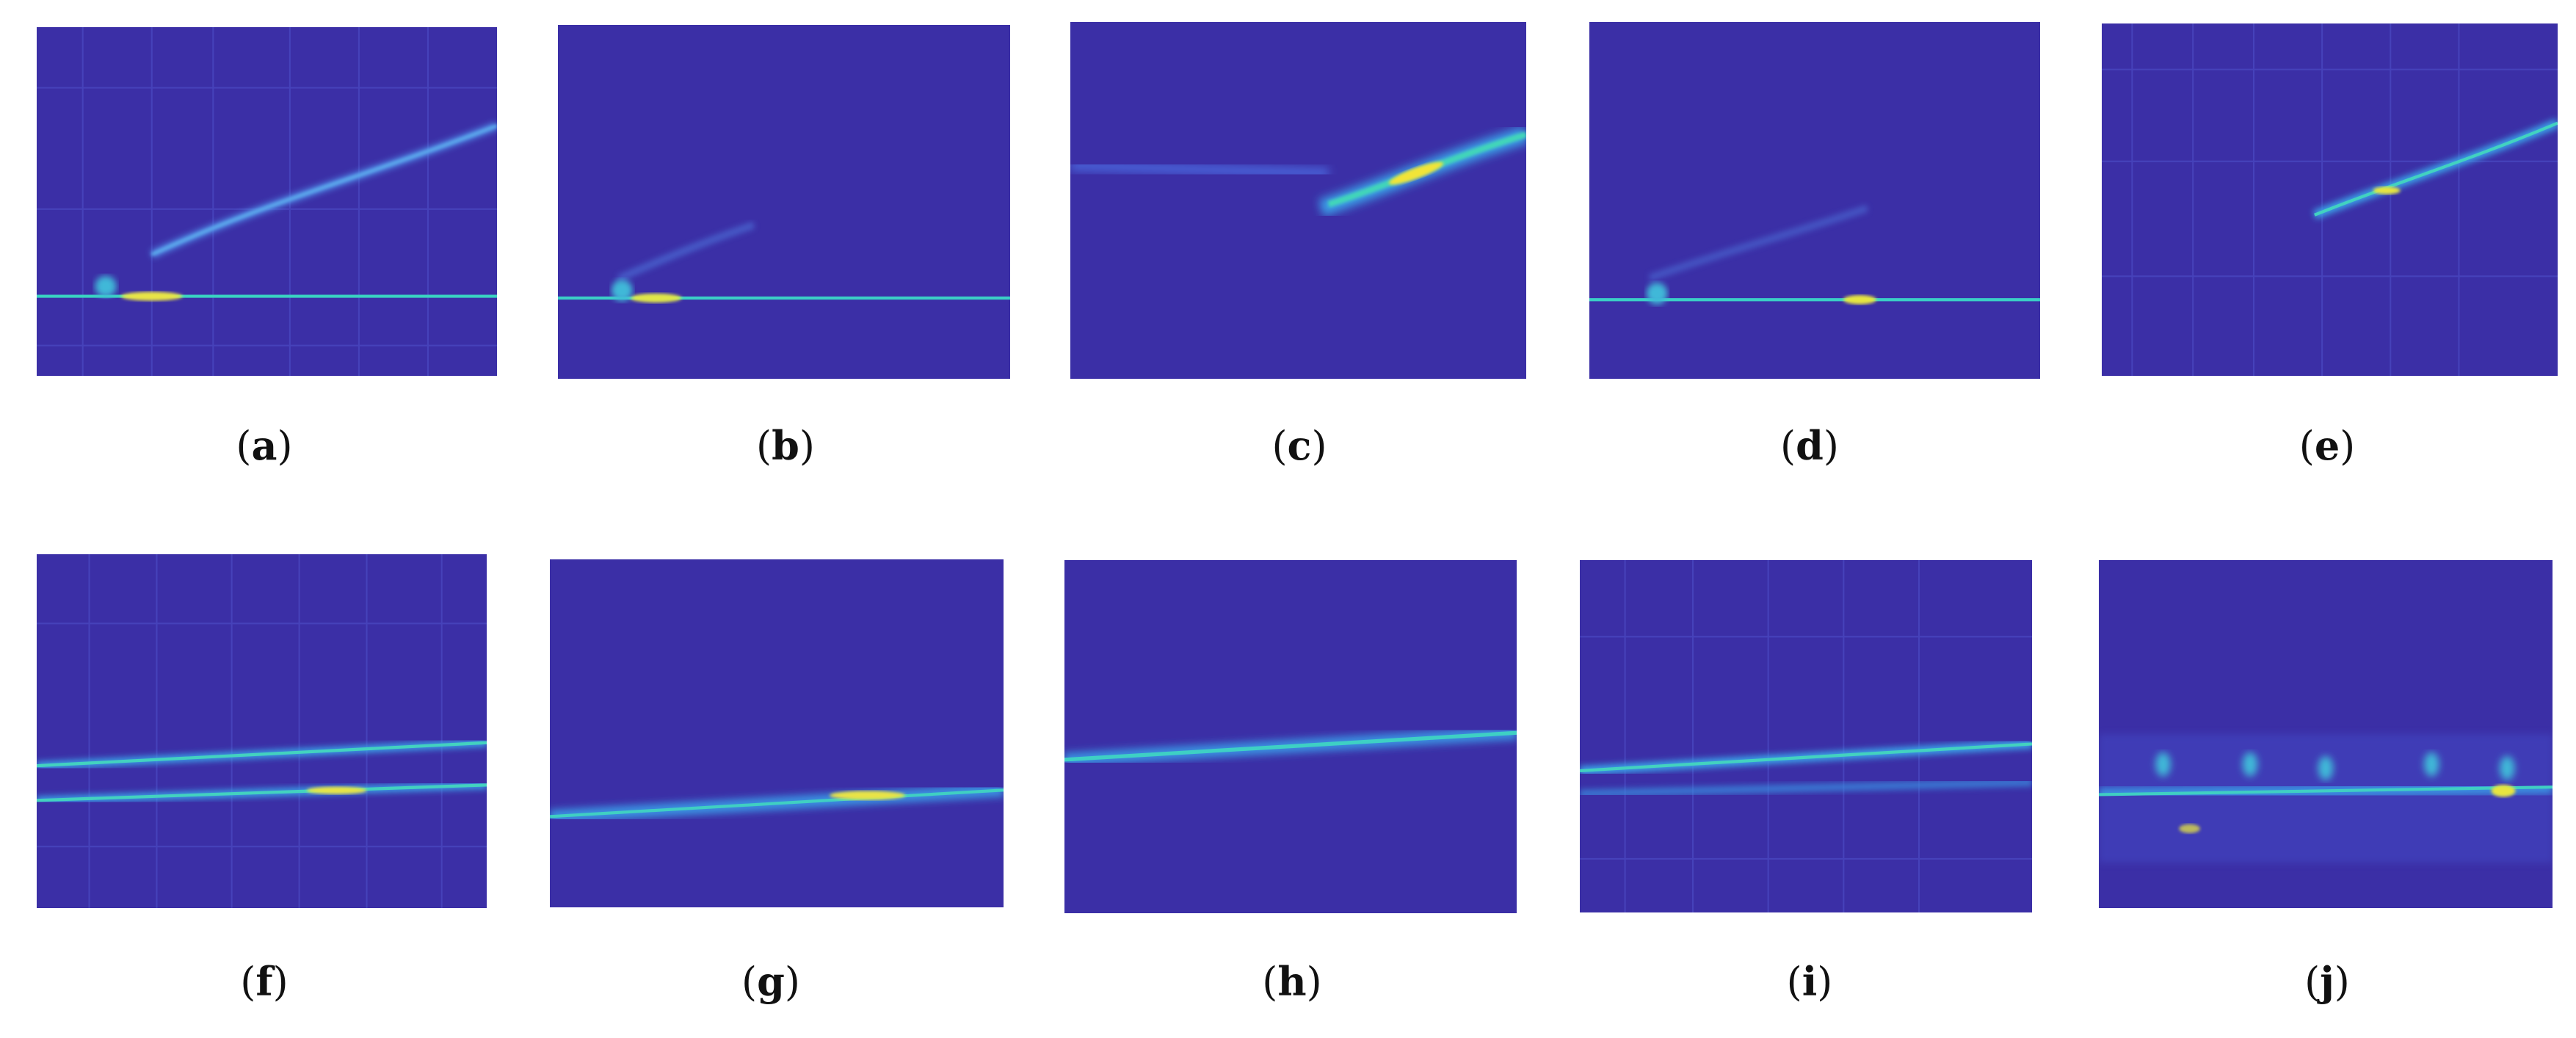  Describe the element at coordinates (1810, 981) in the screenshot. I see `panel-caption-i: (i)` at that location.